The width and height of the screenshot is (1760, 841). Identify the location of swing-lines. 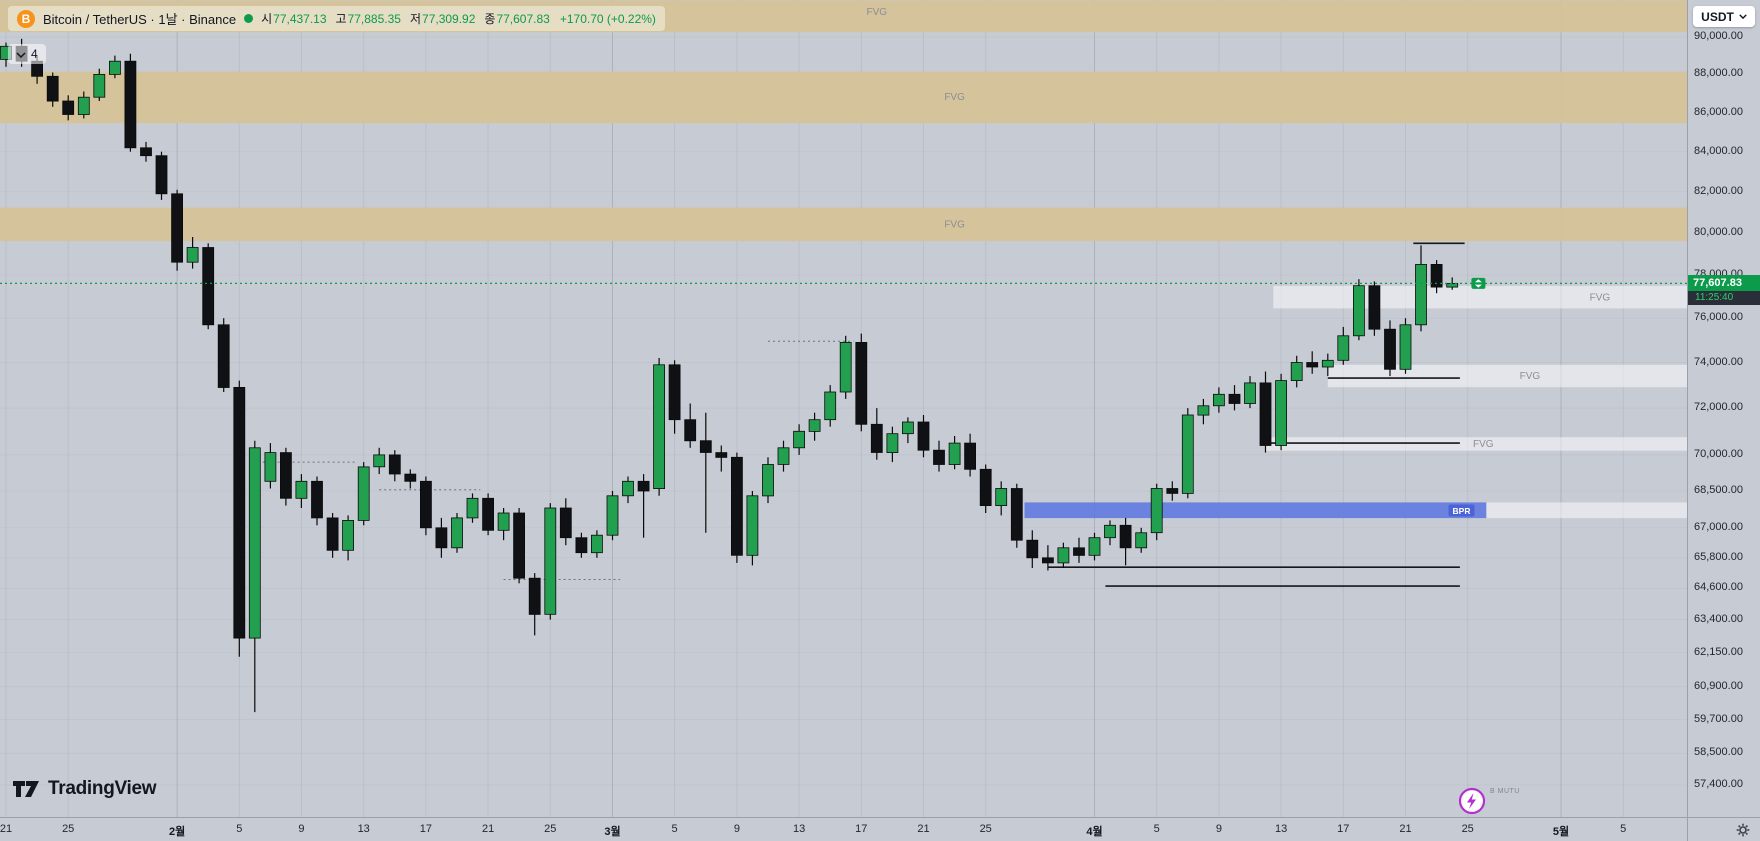
(1256, 414).